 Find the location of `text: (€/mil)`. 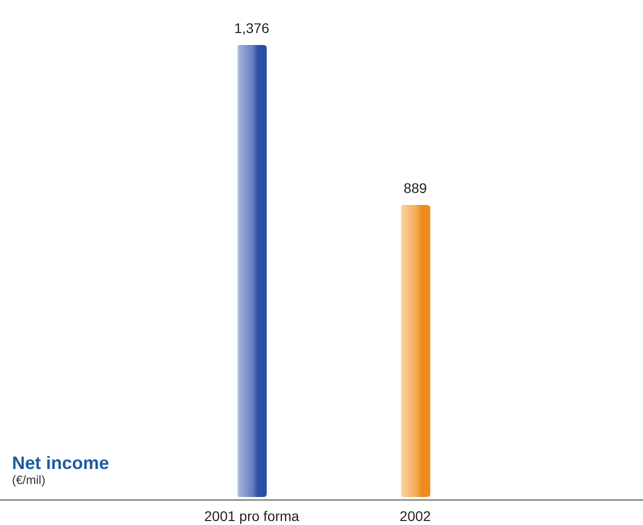

text: (€/mil) is located at coordinates (29, 480).